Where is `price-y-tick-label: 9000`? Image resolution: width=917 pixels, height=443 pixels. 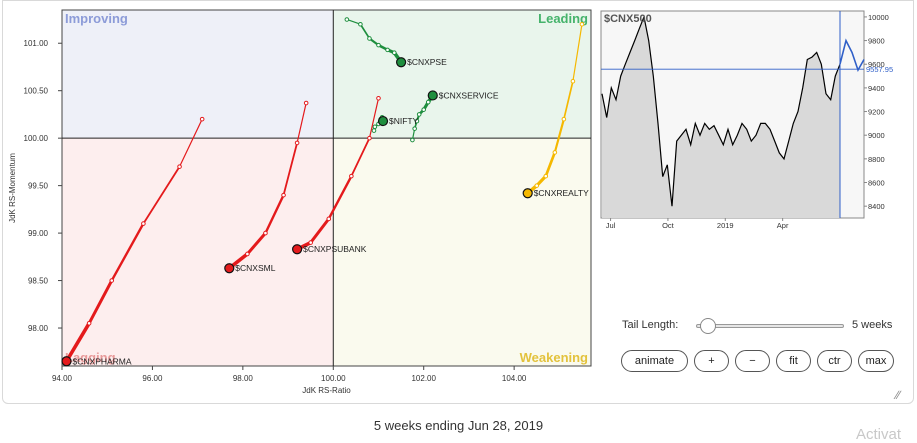
price-y-tick-label: 9000 is located at coordinates (876, 135).